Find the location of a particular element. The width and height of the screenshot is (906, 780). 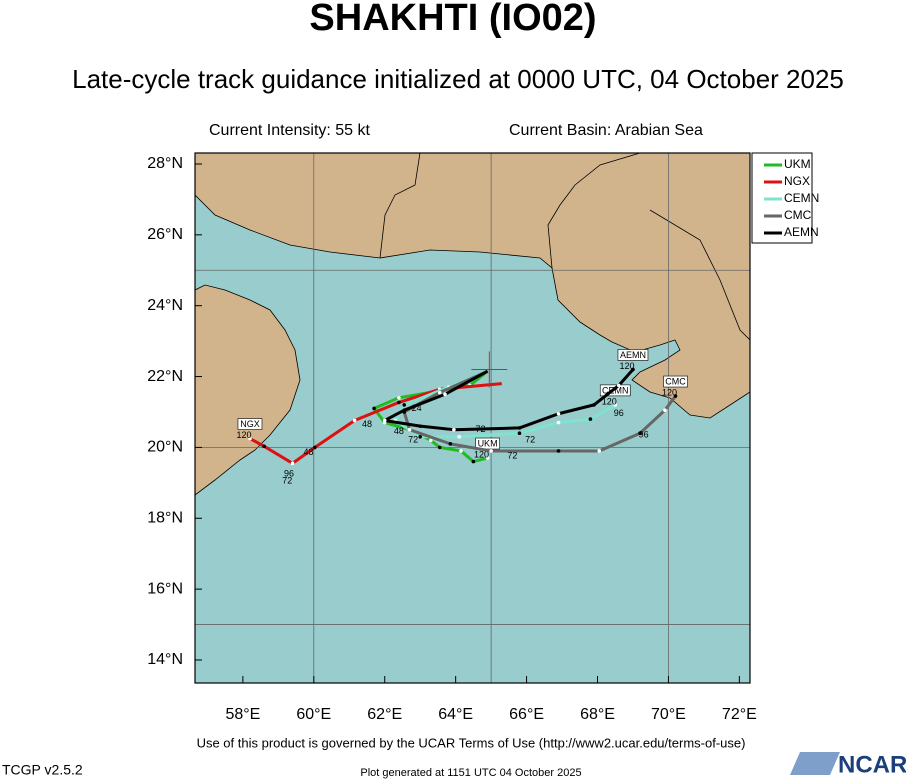

y-tick-label: 28°N is located at coordinates (165, 163).